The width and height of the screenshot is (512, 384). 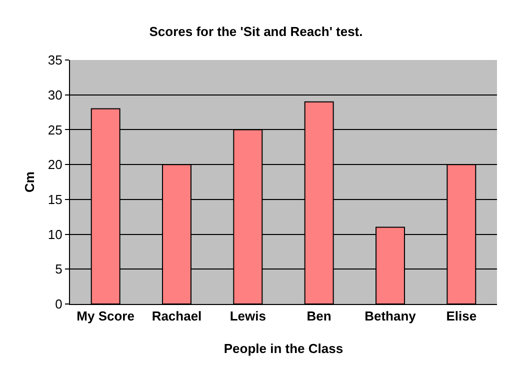 I want to click on y-tick-label: 30, so click(x=55, y=94).